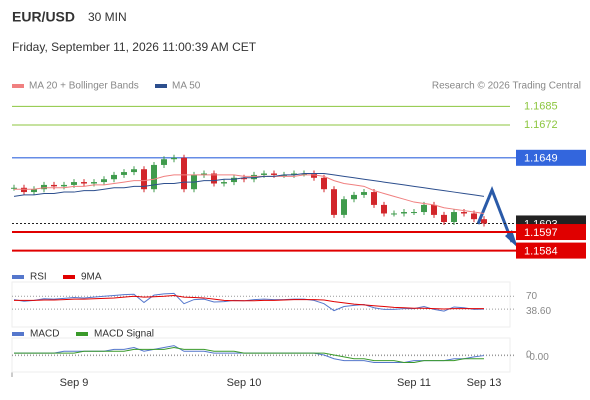  What do you see at coordinates (38, 277) in the screenshot?
I see `legend-label: RSI` at bounding box center [38, 277].